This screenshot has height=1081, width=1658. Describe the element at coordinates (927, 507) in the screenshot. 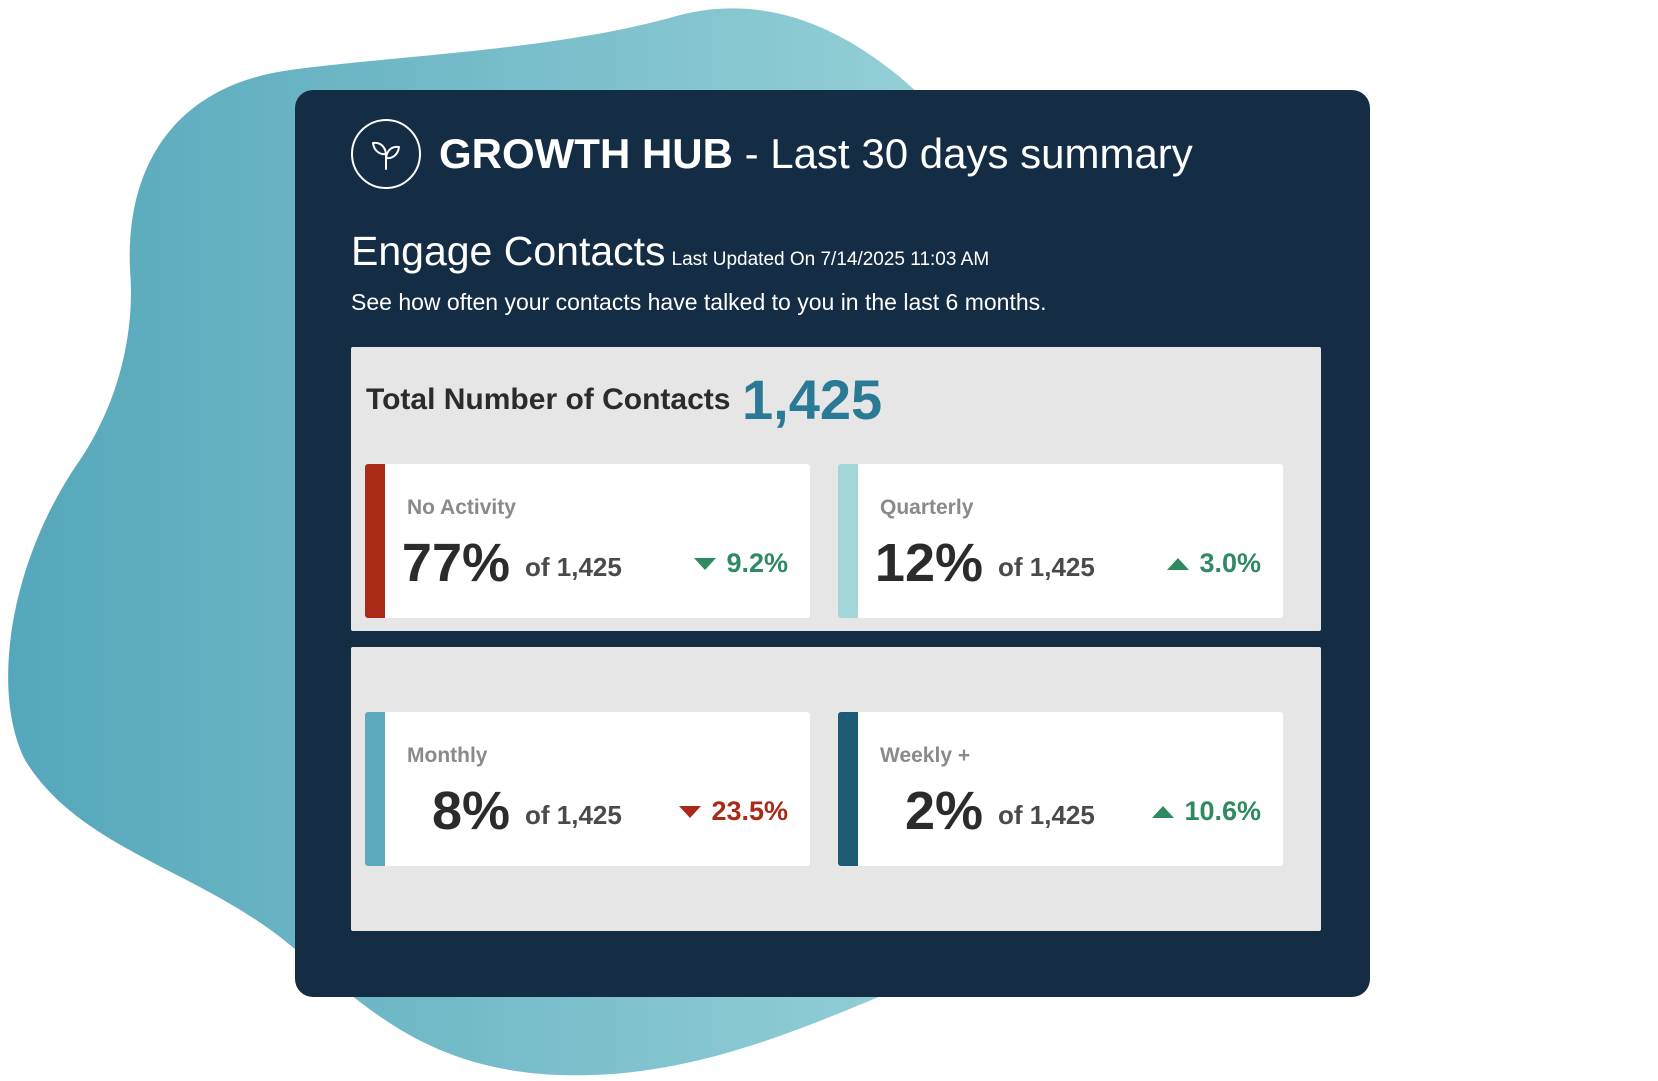

I see `card-label: Quarterly` at that location.